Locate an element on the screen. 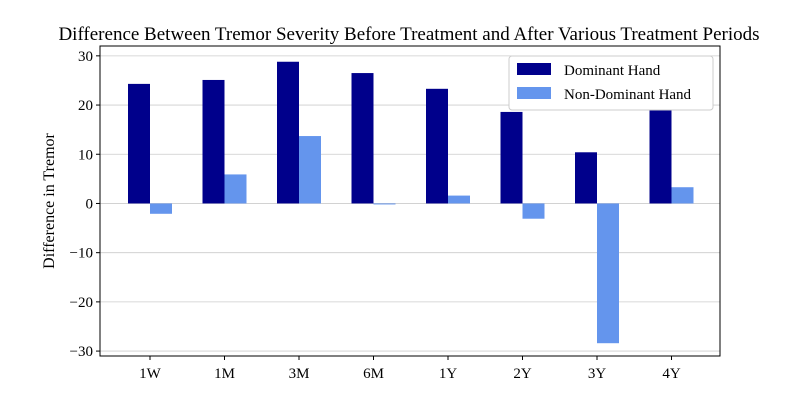 This screenshot has width=800, height=400. bar-dominant-hand-3m is located at coordinates (288, 132).